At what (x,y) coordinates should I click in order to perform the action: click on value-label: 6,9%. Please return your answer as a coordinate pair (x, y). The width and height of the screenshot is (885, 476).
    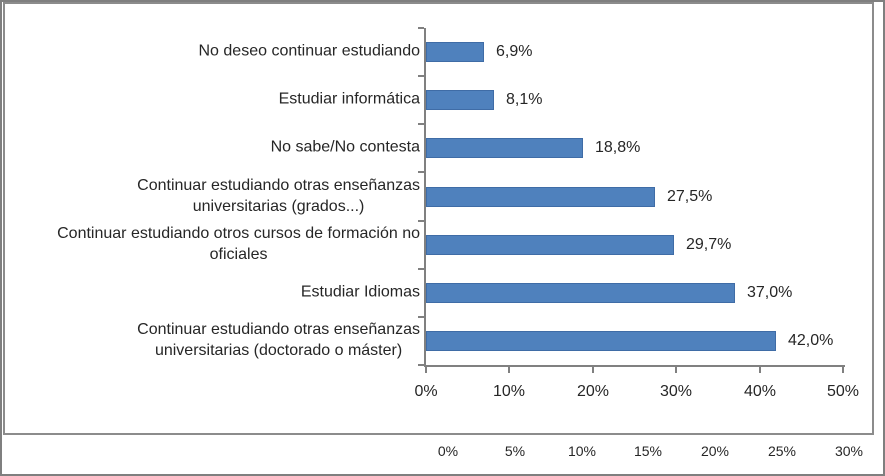
    Looking at the image, I should click on (514, 51).